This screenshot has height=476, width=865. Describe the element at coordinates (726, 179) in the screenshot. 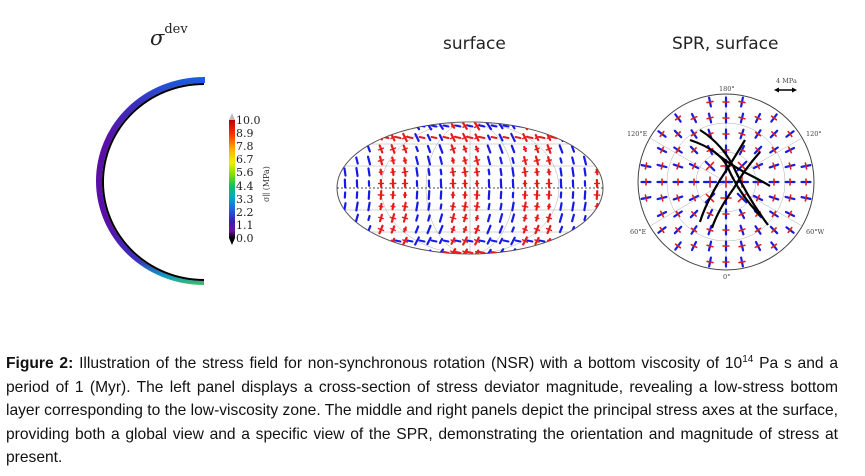

I see `spr-polar-map` at that location.